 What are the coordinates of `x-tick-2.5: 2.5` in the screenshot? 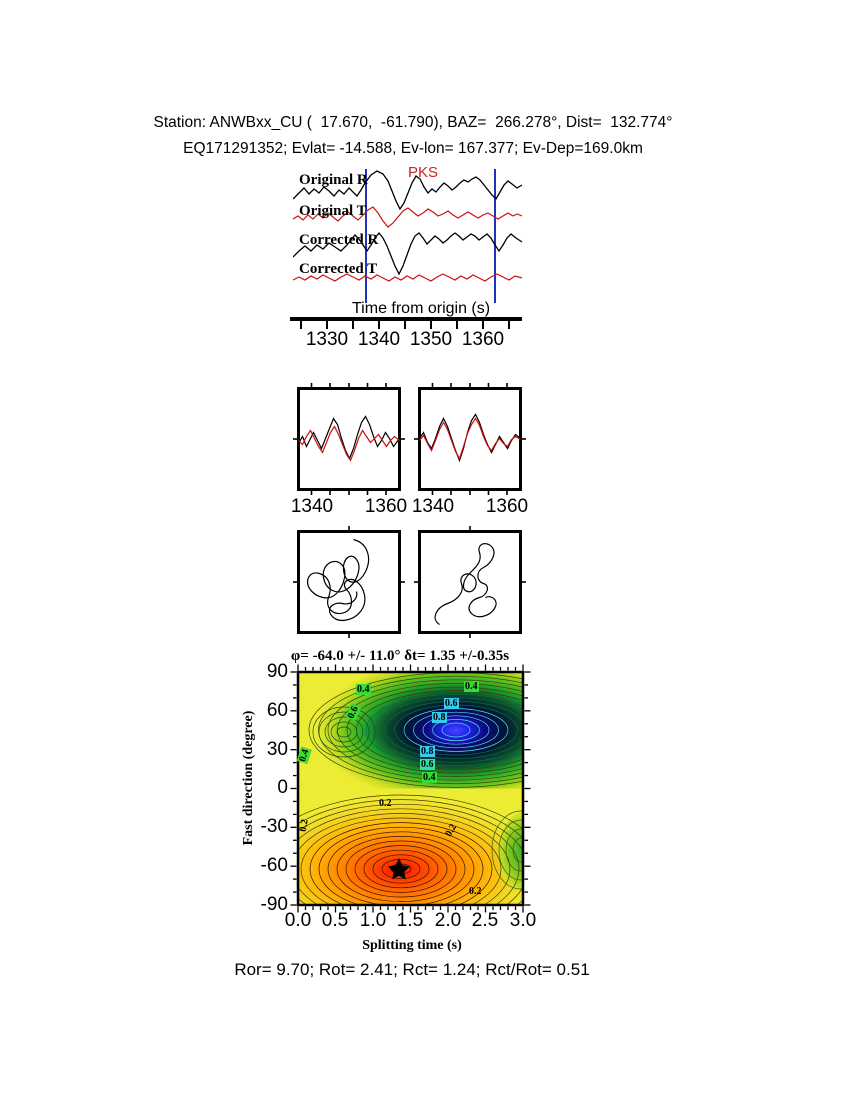 It's located at (485, 920).